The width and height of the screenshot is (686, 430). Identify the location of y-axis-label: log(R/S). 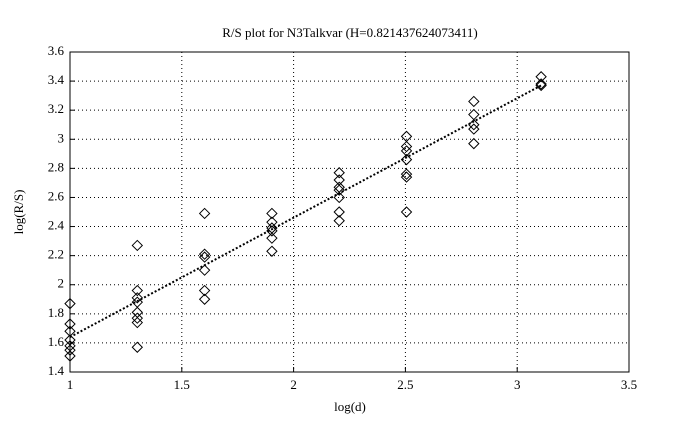
(18, 212).